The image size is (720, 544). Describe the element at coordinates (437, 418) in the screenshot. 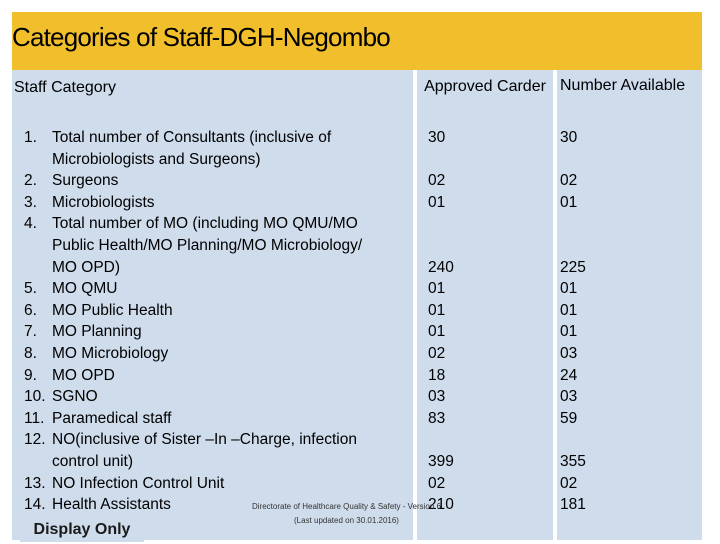

I see `approved-value: 83` at that location.